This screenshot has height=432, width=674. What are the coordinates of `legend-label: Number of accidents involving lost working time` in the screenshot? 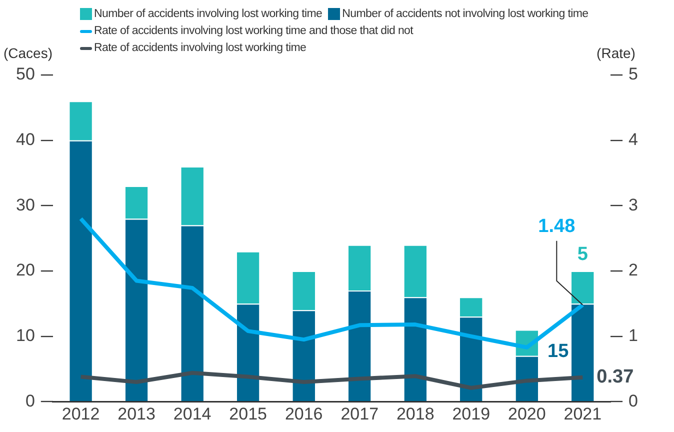 It's located at (208, 14).